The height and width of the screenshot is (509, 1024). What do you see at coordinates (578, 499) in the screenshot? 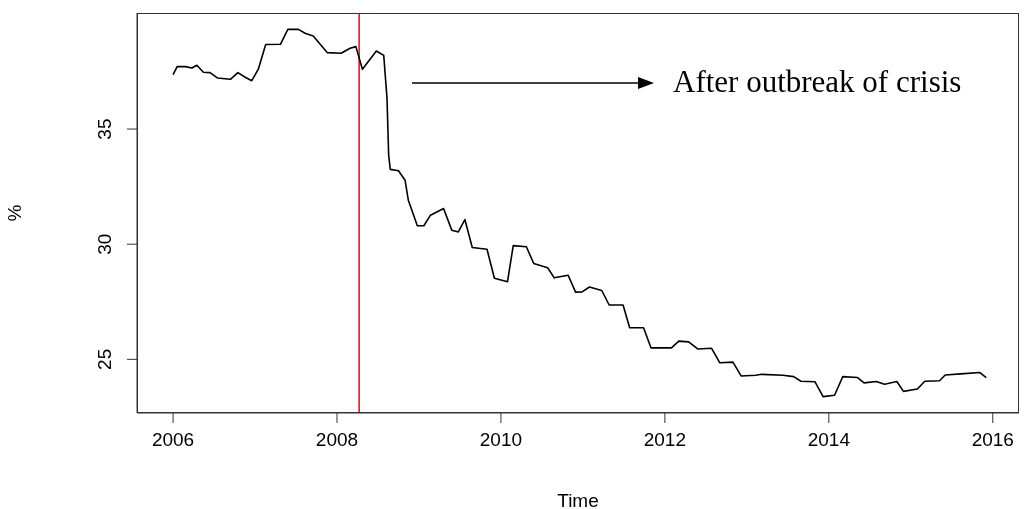
I see `x-axis-title: Time` at bounding box center [578, 499].